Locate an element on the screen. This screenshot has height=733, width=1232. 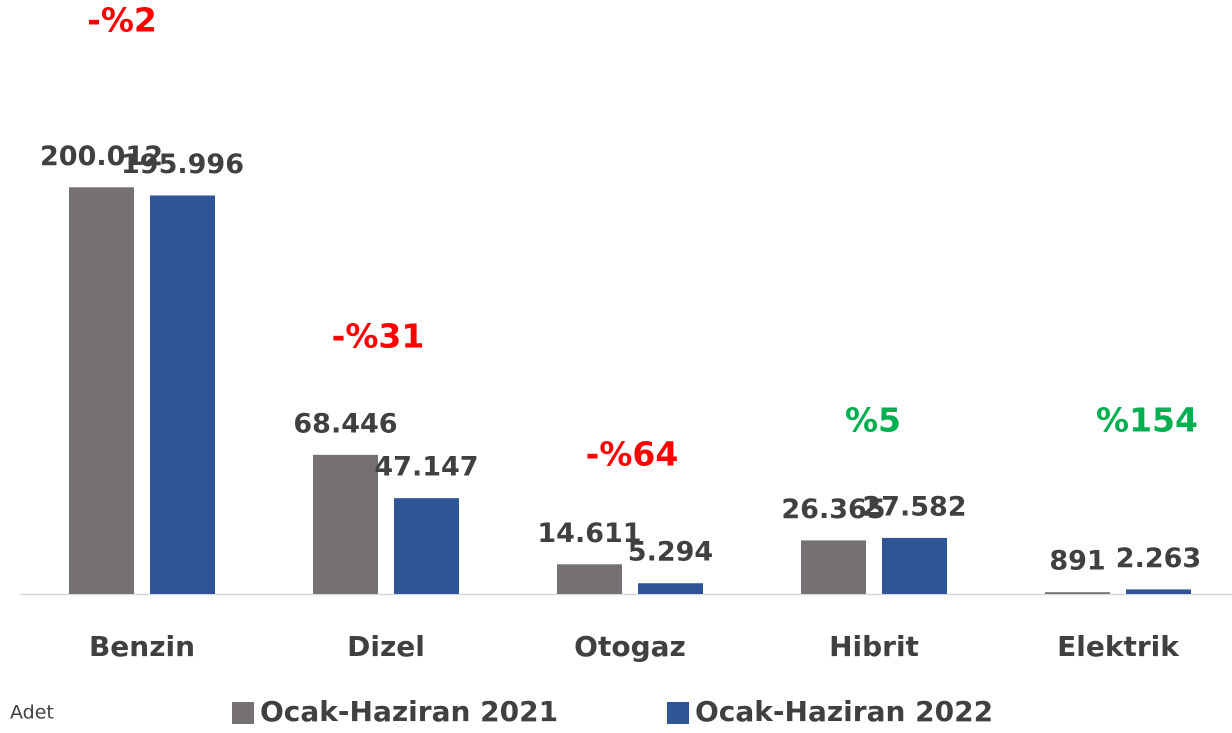
value-label: 14.611 is located at coordinates (589, 533).